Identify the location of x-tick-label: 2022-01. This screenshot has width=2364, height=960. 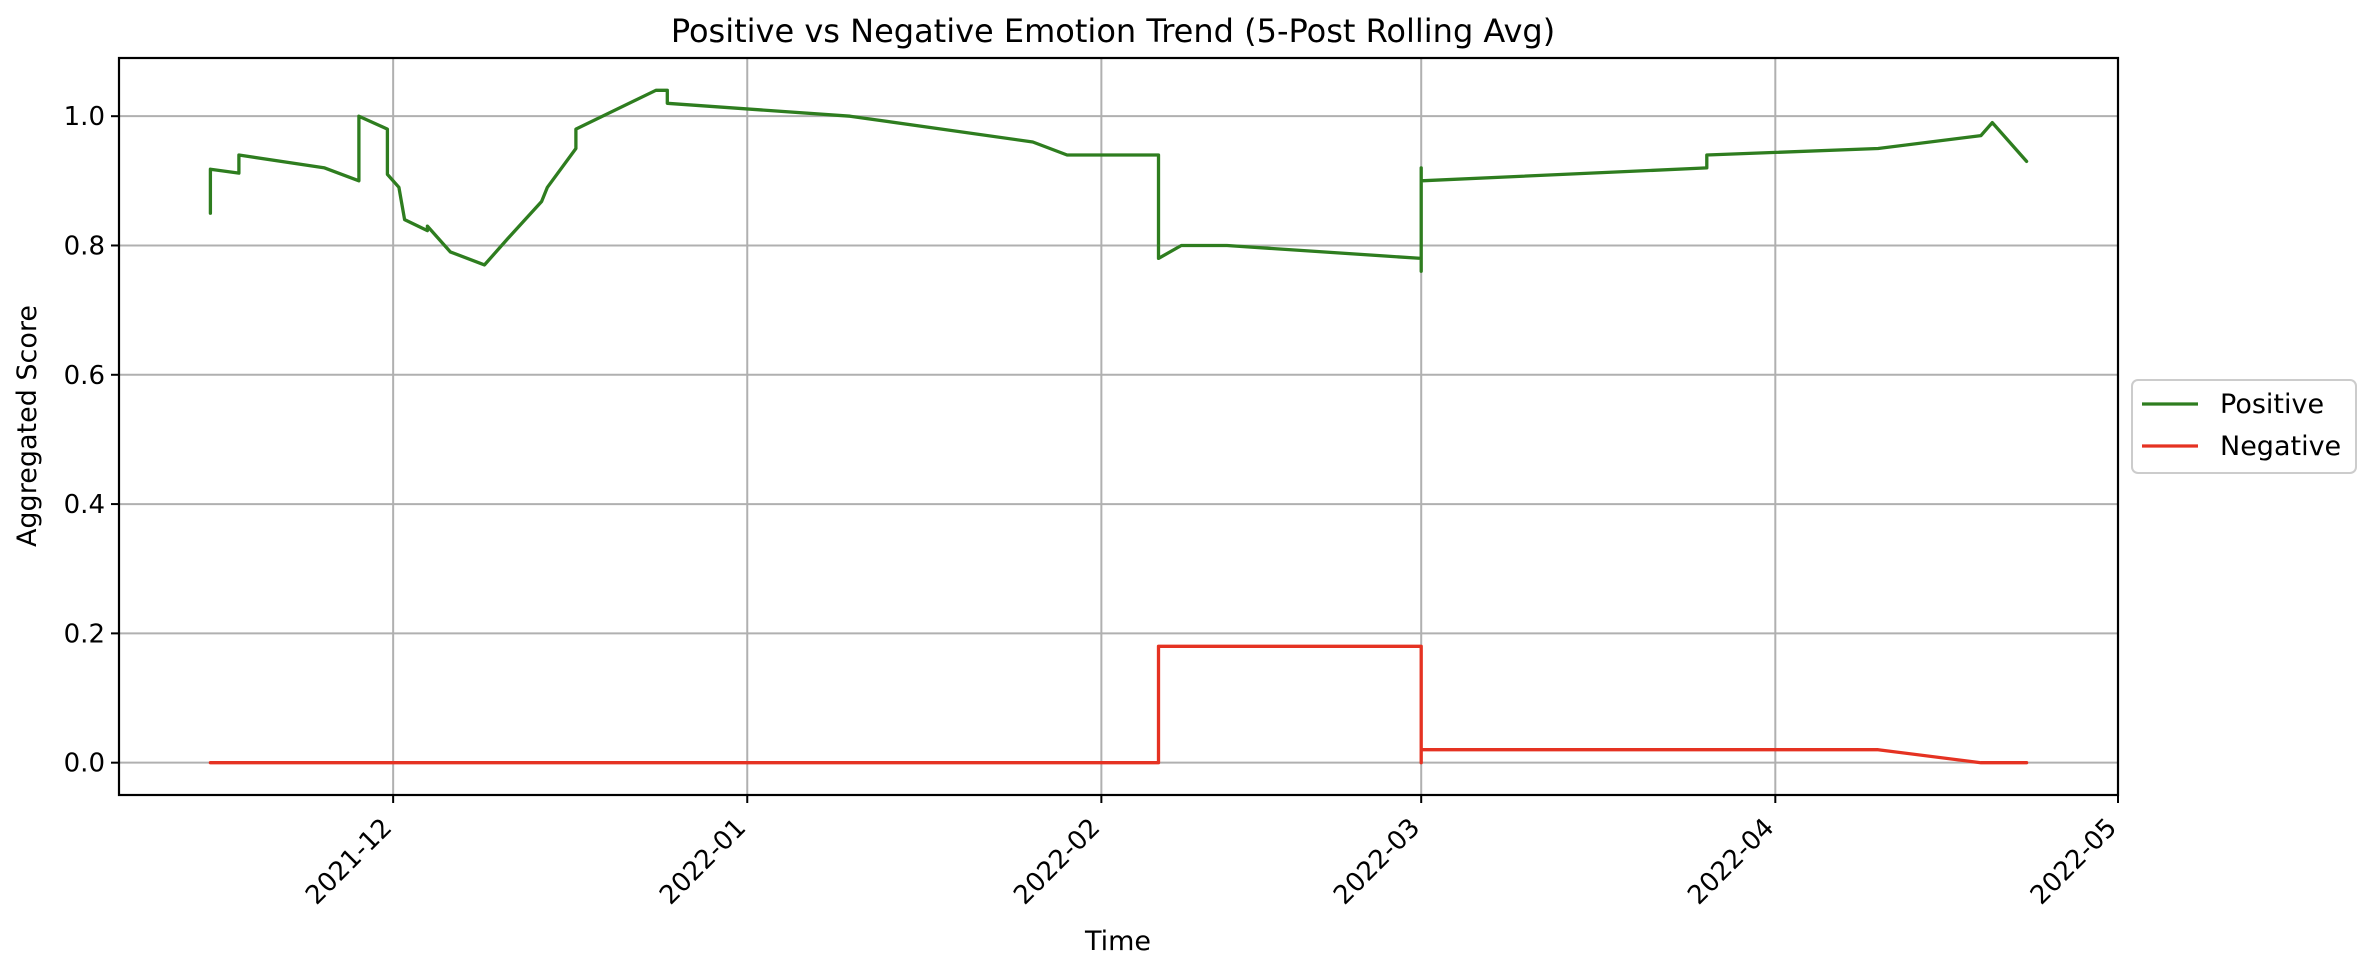
(703, 862).